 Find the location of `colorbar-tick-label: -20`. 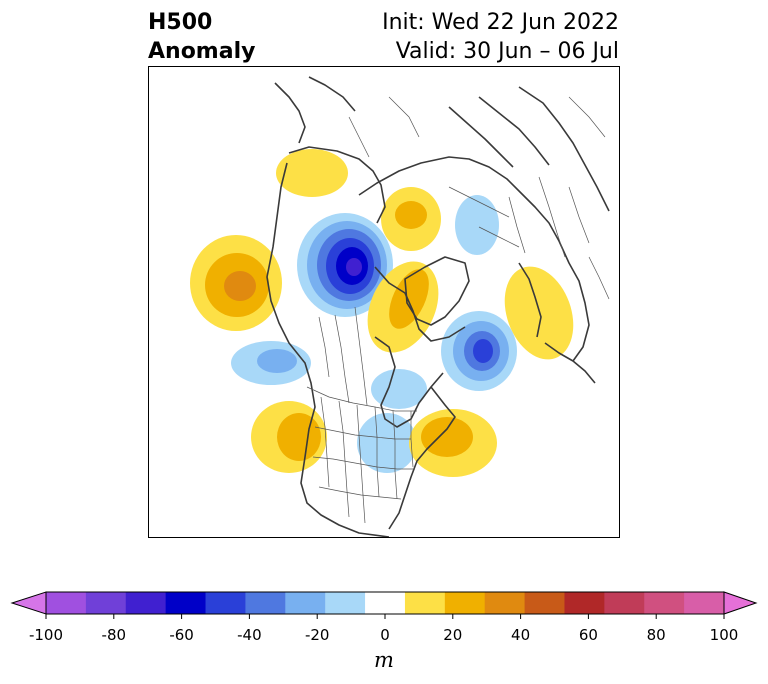

colorbar-tick-label: -20 is located at coordinates (317, 635).